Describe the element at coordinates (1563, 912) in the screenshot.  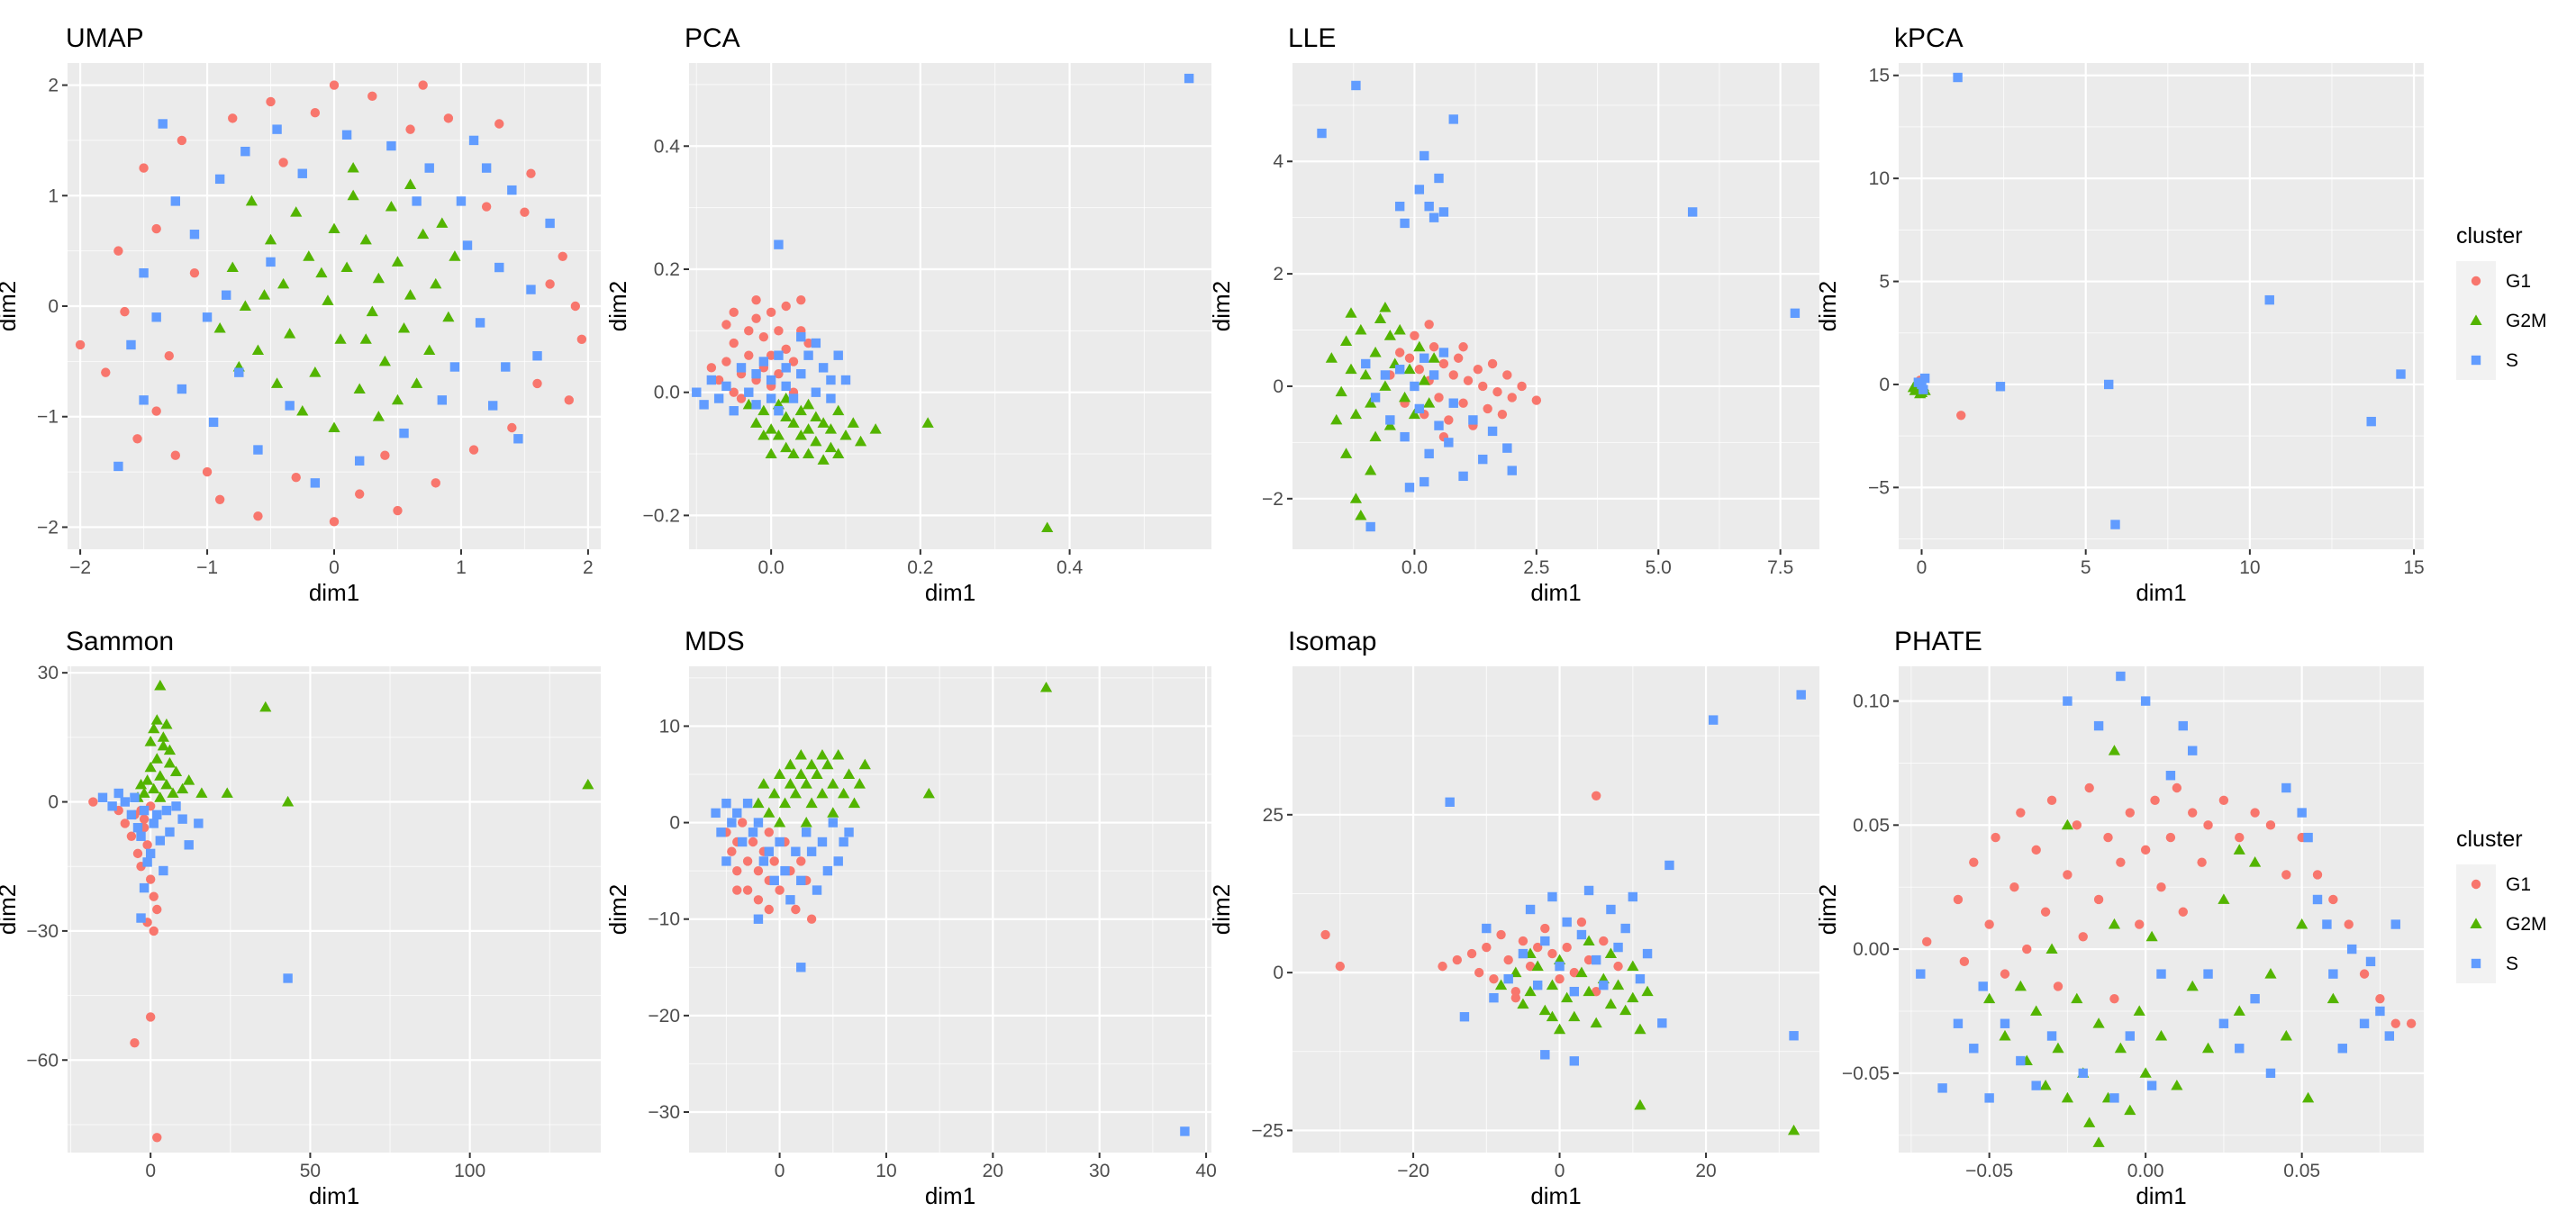
I see `points-isomap` at that location.